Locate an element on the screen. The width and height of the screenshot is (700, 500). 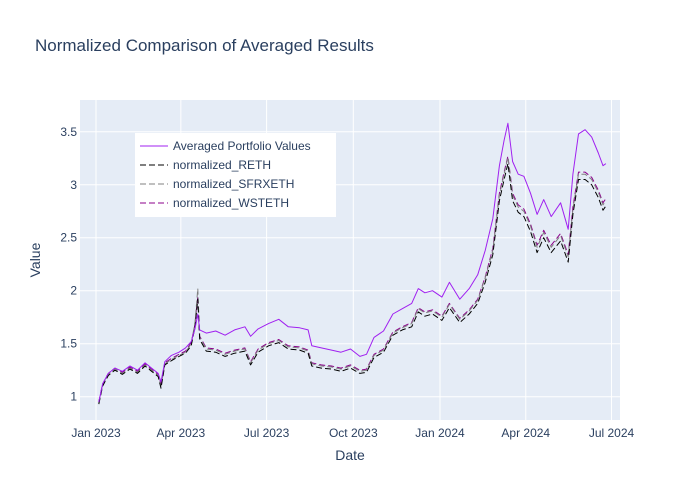
legend-label: Averaged Portfolio Values is located at coordinates (242, 146).